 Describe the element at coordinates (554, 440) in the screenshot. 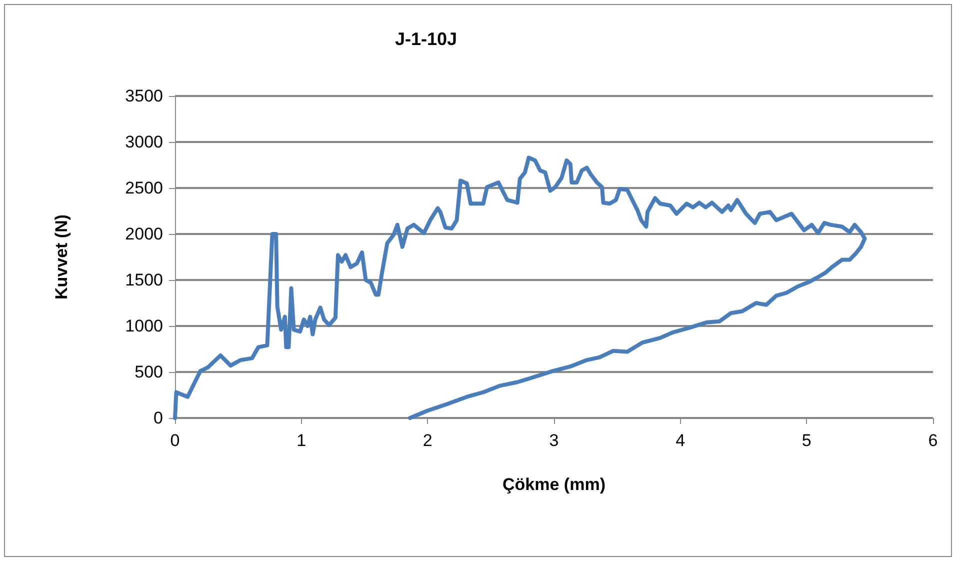

I see `x-tick-label: 3` at that location.